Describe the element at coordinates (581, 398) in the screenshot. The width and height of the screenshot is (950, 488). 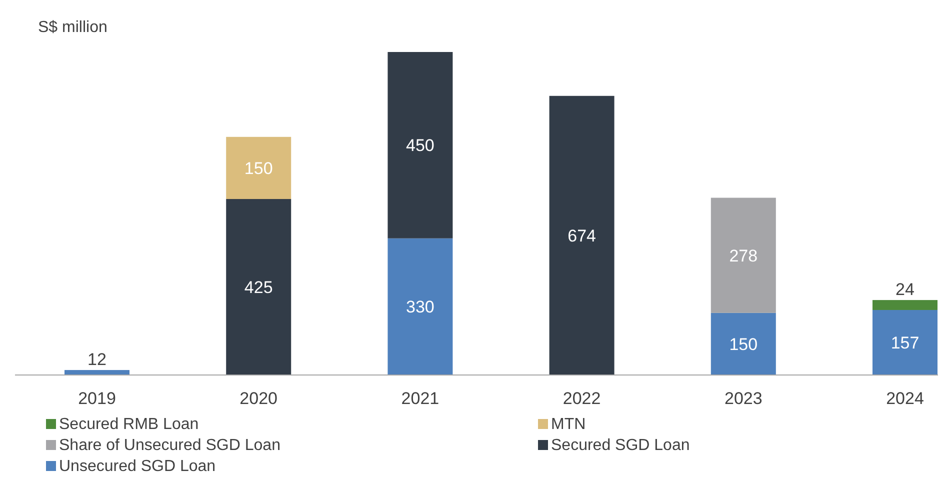
I see `x-tick-label: 2022` at that location.